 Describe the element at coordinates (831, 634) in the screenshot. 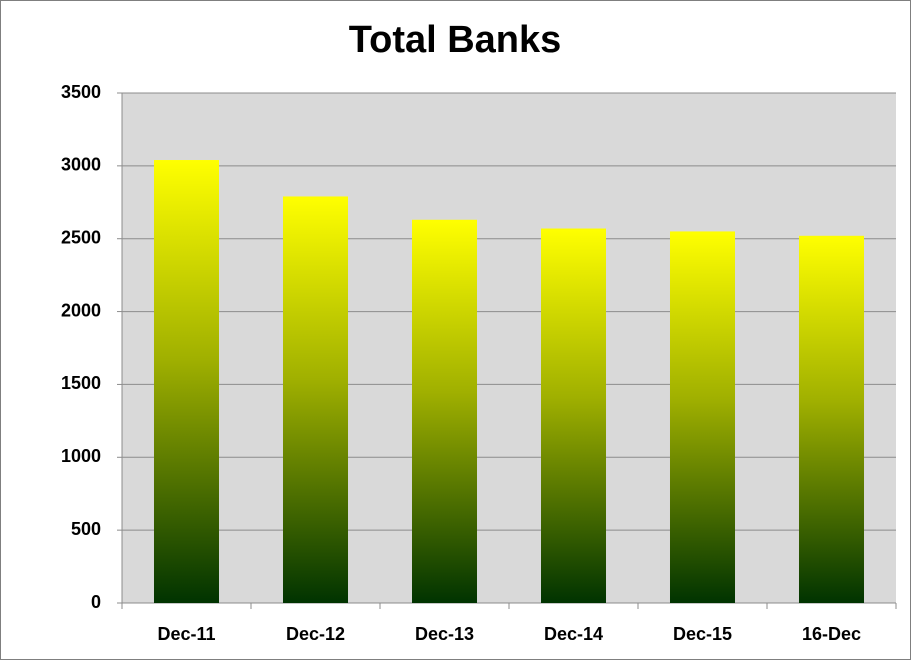

I see `x-tick-label: 16-Dec` at that location.